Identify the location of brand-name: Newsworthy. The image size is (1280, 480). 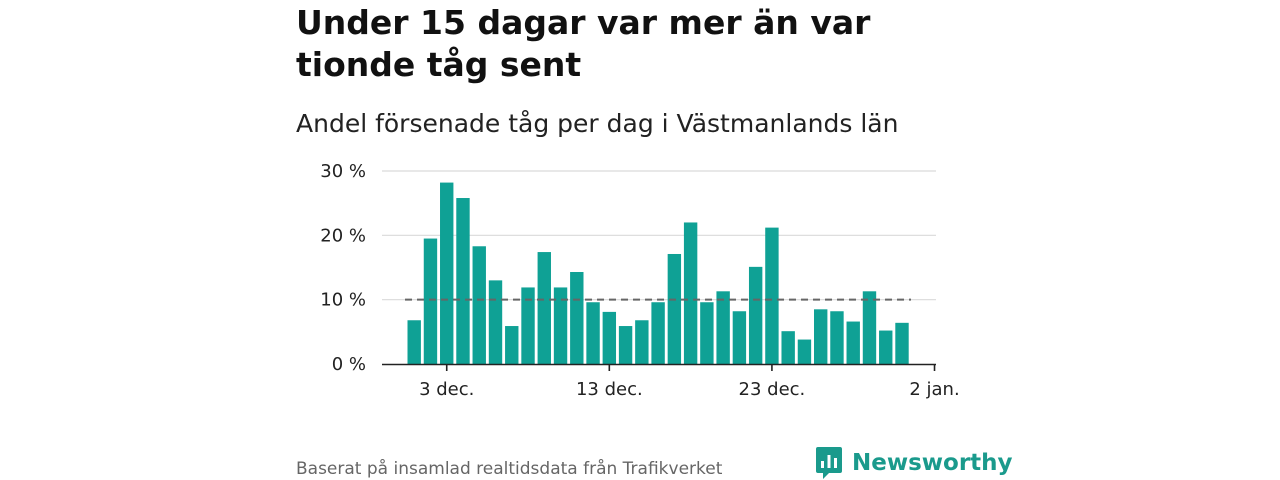
(932, 463).